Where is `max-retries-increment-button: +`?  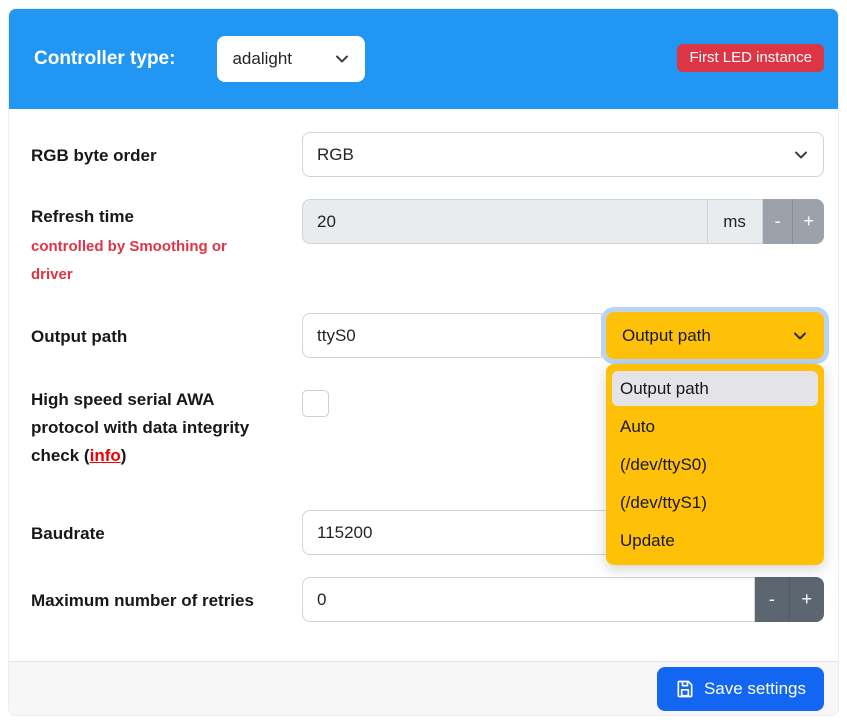 max-retries-increment-button: + is located at coordinates (806, 599).